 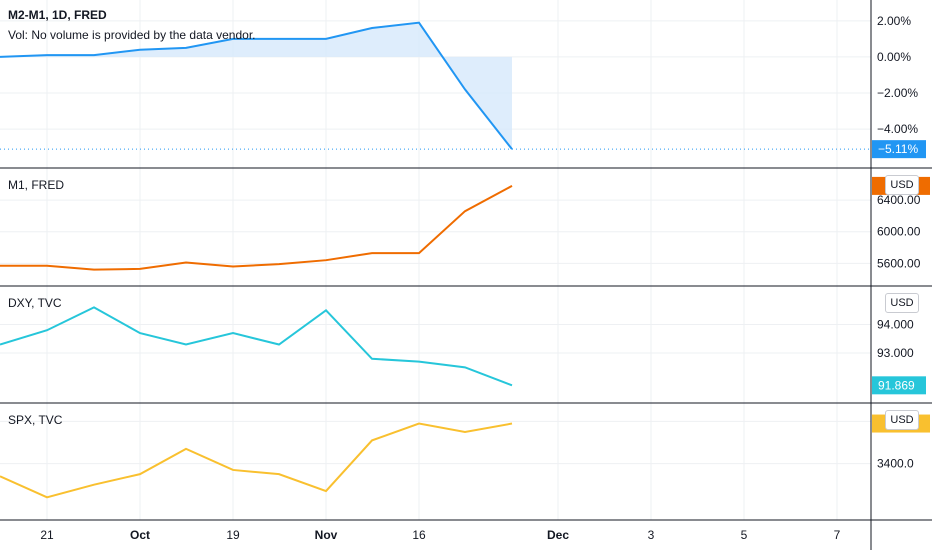 What do you see at coordinates (895, 464) in the screenshot?
I see `y-tick-label: 3400.0` at bounding box center [895, 464].